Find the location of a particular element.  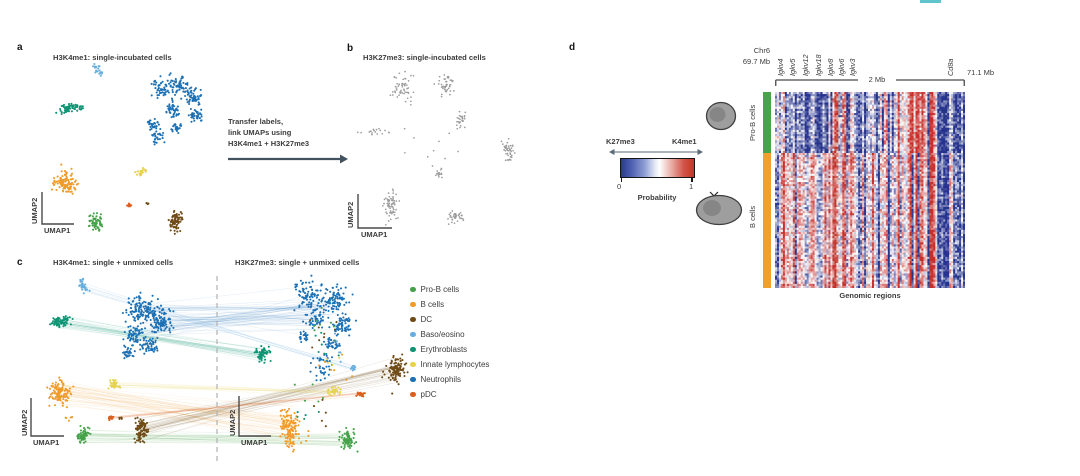

colorbar-right-label: K4me1 is located at coordinates (684, 141).